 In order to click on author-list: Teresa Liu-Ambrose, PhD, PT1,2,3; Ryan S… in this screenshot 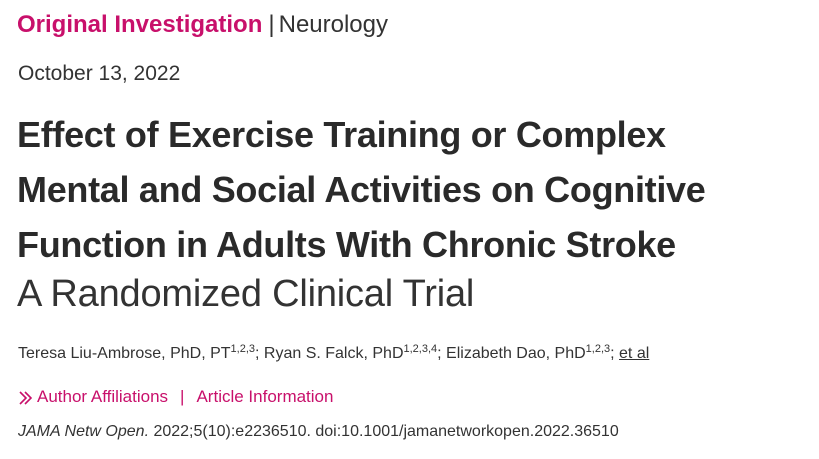, I will do `click(333, 354)`.